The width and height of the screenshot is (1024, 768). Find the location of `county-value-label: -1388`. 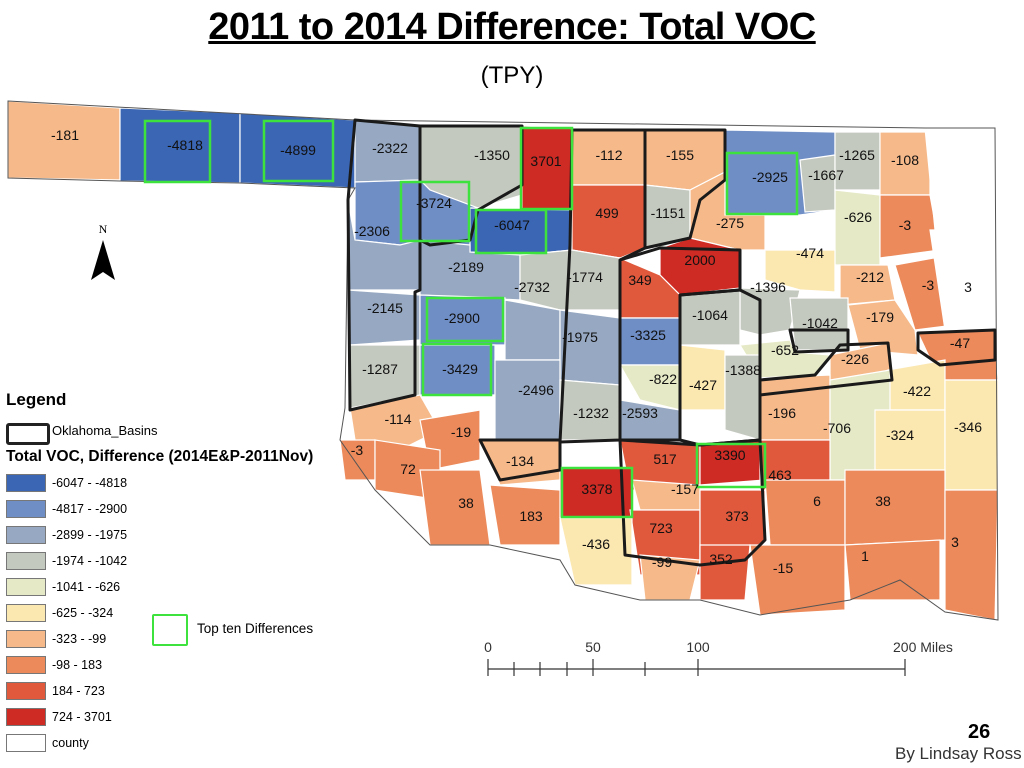

county-value-label: -1388 is located at coordinates (743, 370).